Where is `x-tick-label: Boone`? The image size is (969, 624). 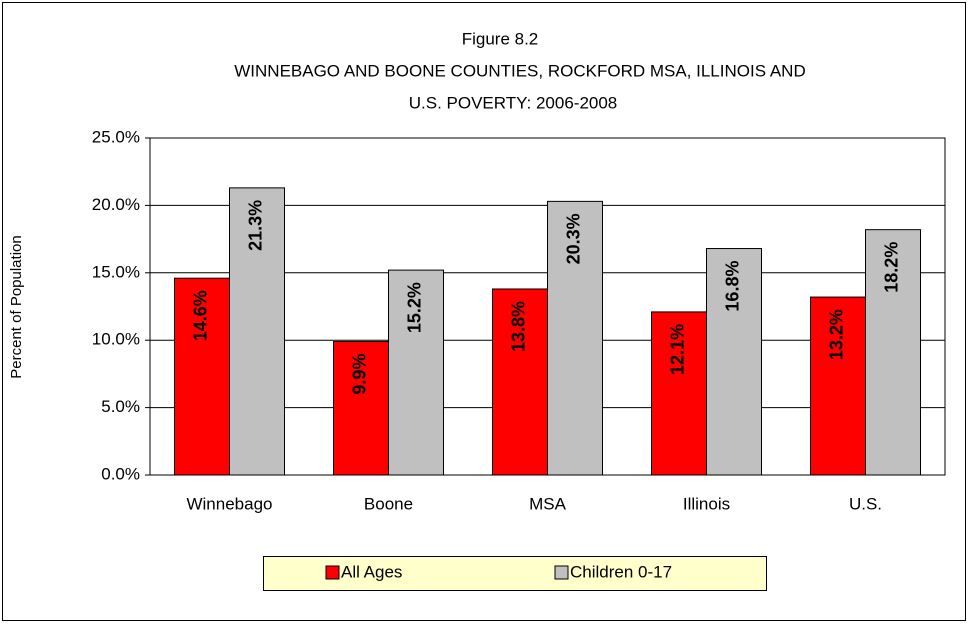
x-tick-label: Boone is located at coordinates (388, 503).